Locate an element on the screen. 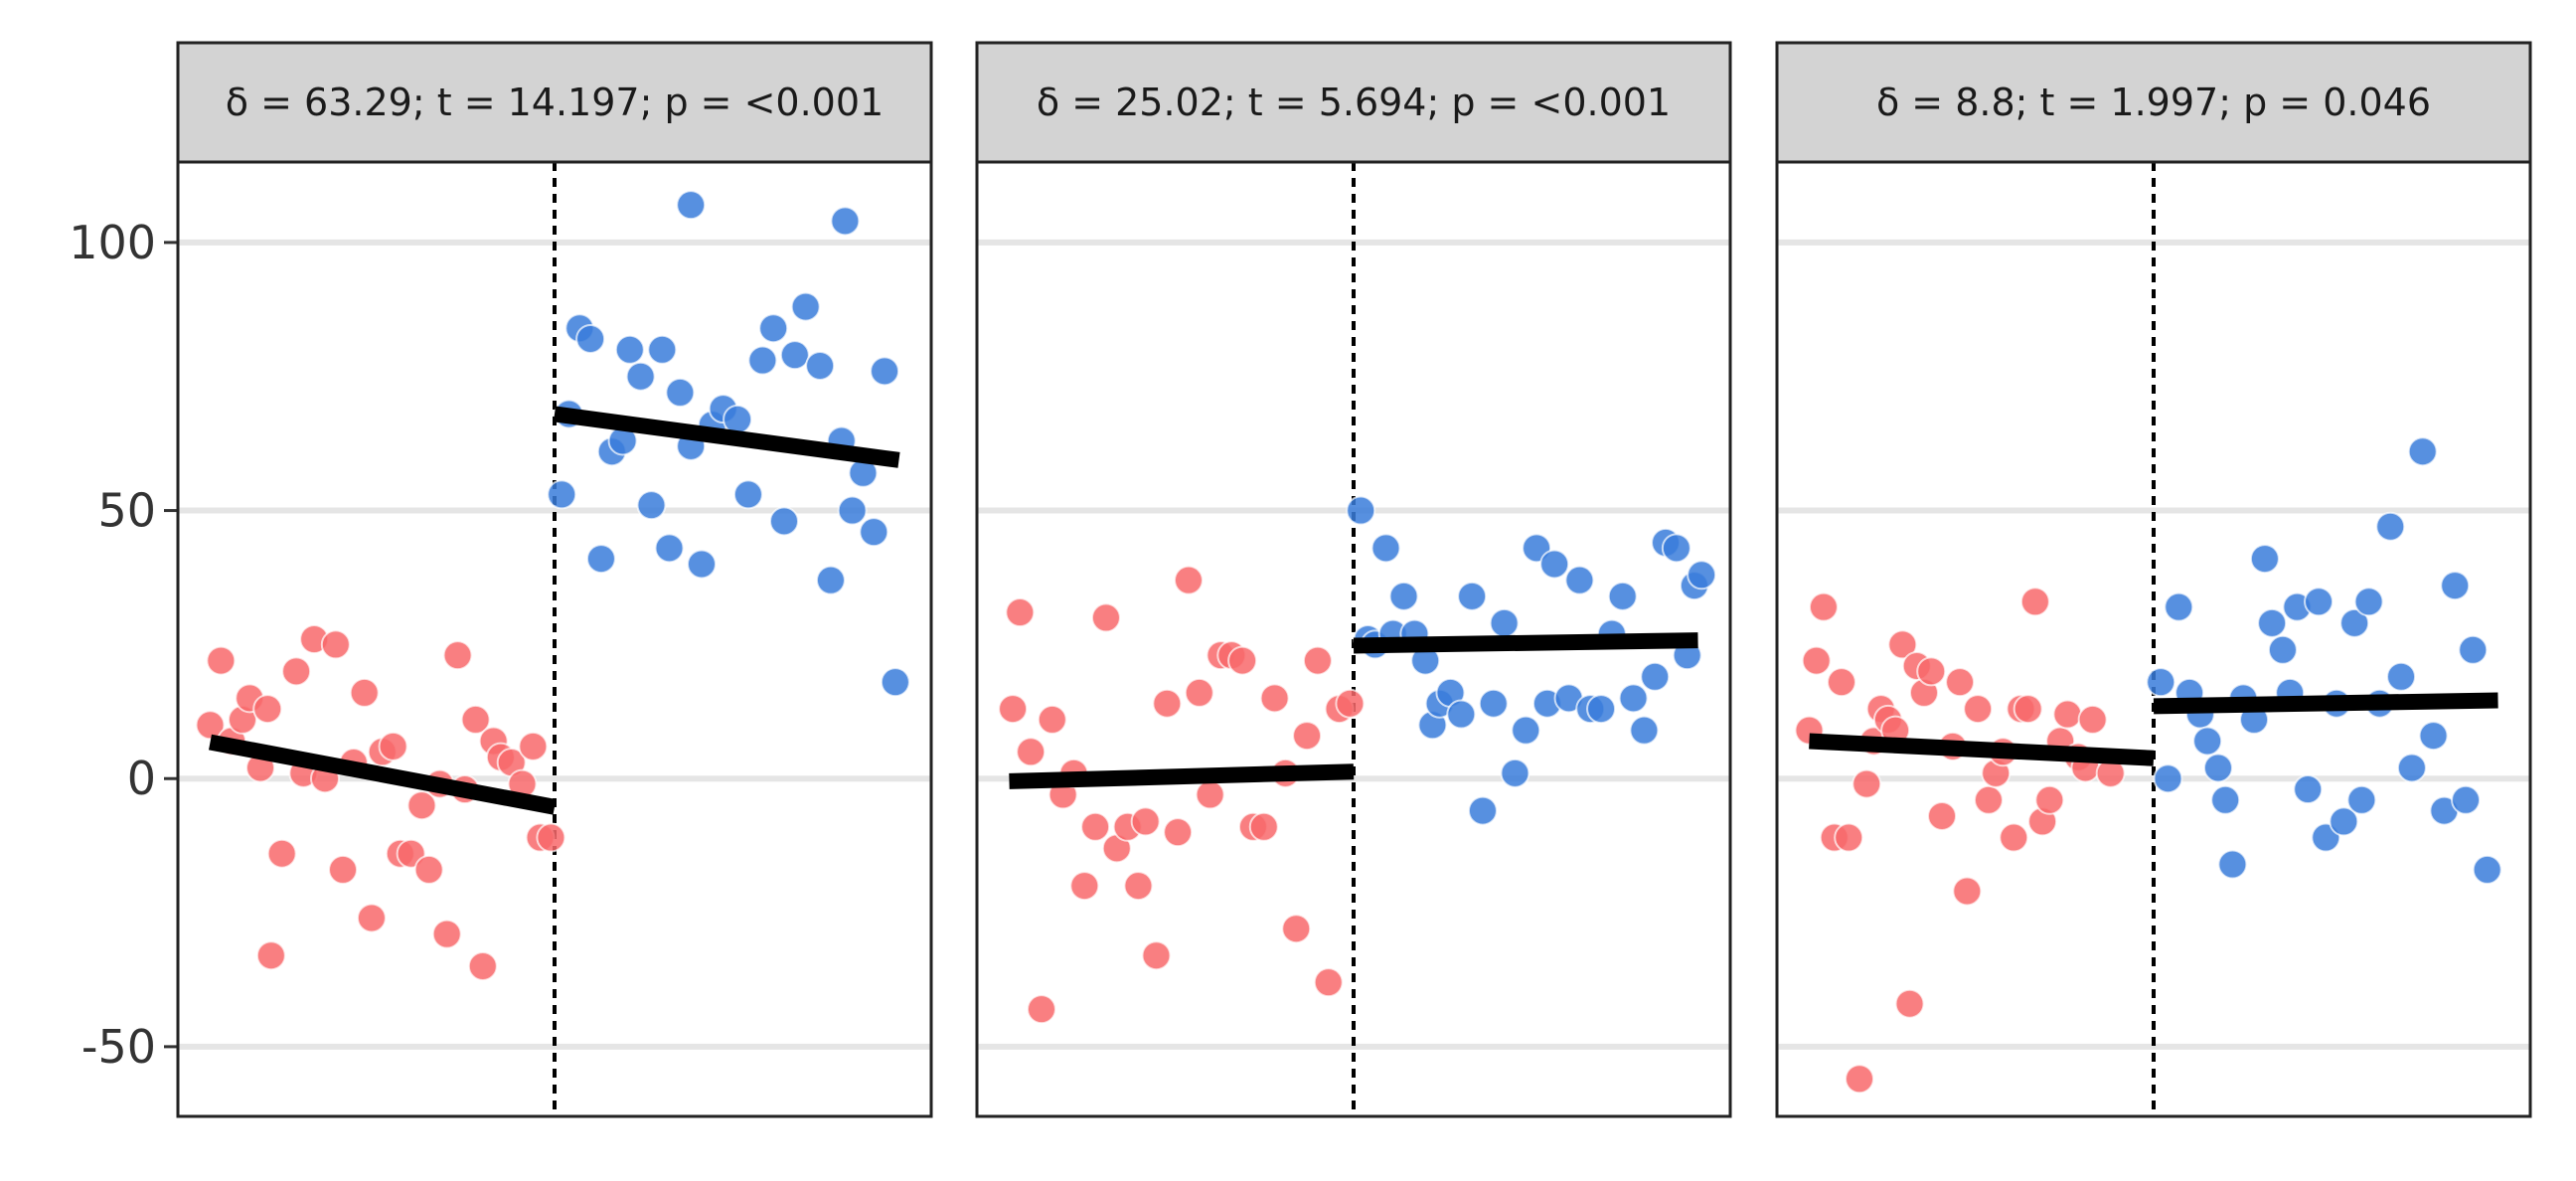 Image resolution: width=2576 pixels, height=1181 pixels. facet-strip-label: δ = 63.29; t = 14.197; p = <0.001 is located at coordinates (555, 103).